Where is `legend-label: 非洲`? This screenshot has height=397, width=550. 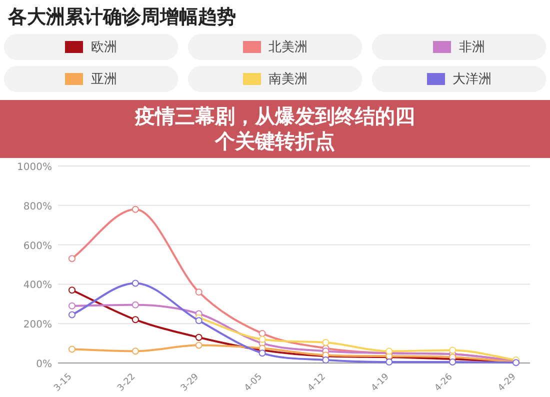
legend-label: 非洲 is located at coordinates (459, 47).